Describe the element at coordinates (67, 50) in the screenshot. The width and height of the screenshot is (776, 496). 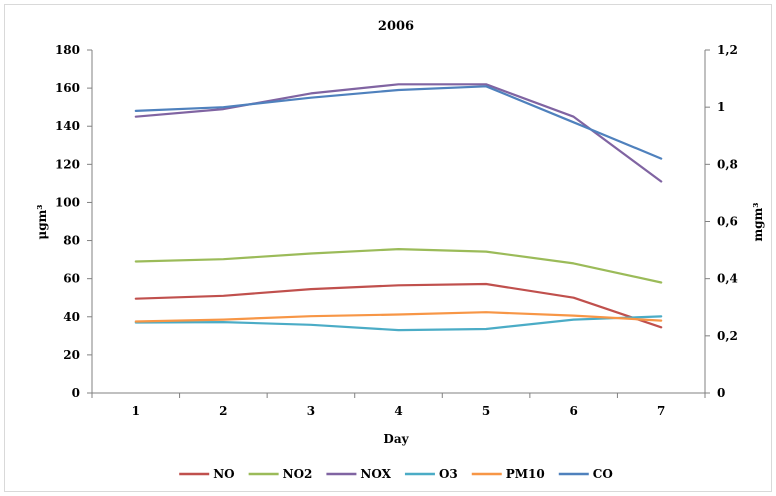
I see `y-left-tick-label: 180` at that location.